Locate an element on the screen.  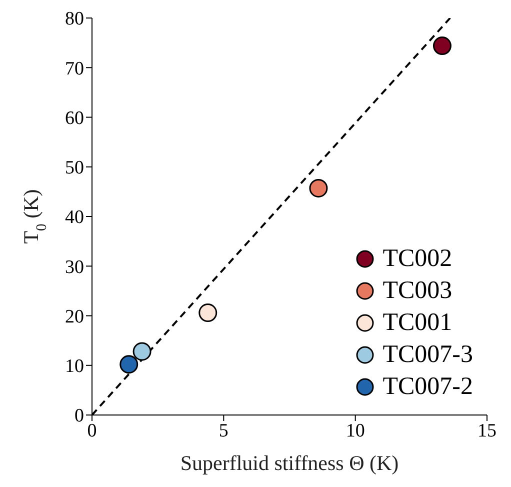
y-tick-label: 70 is located at coordinates (74, 69).